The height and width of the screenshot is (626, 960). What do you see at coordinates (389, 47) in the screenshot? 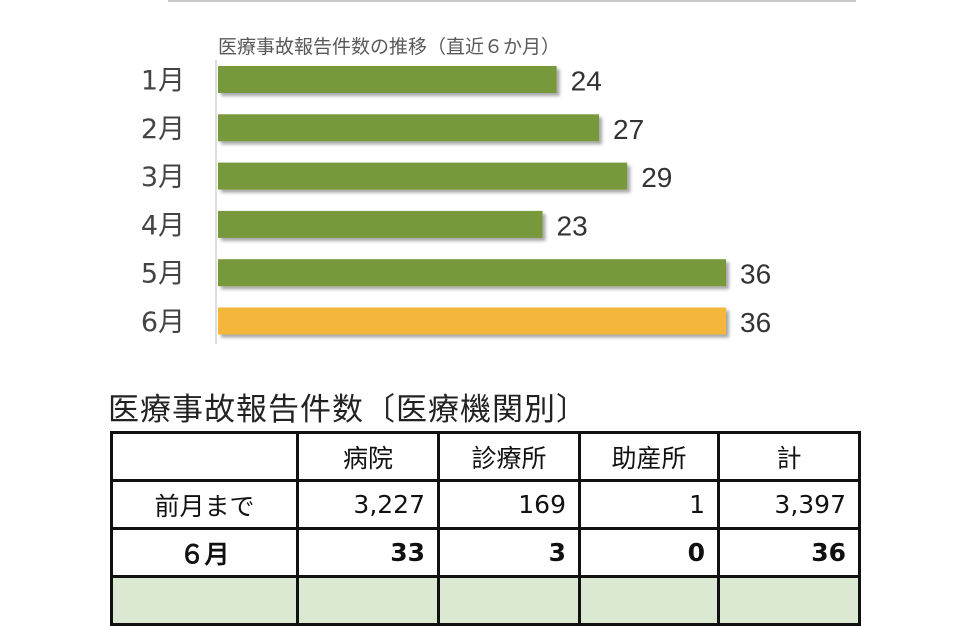
I see `chart-title: 医療事故報告件数の推移（直近６か月）` at bounding box center [389, 47].